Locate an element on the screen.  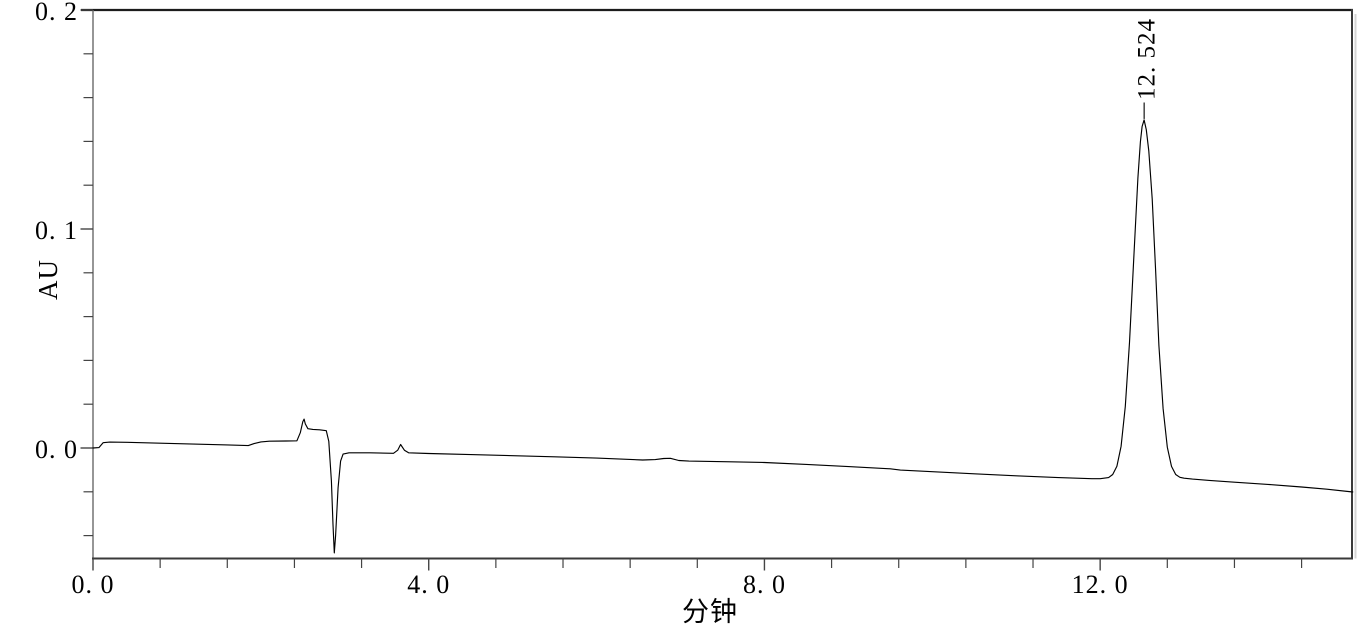
y-axis-title: AU is located at coordinates (48, 279).